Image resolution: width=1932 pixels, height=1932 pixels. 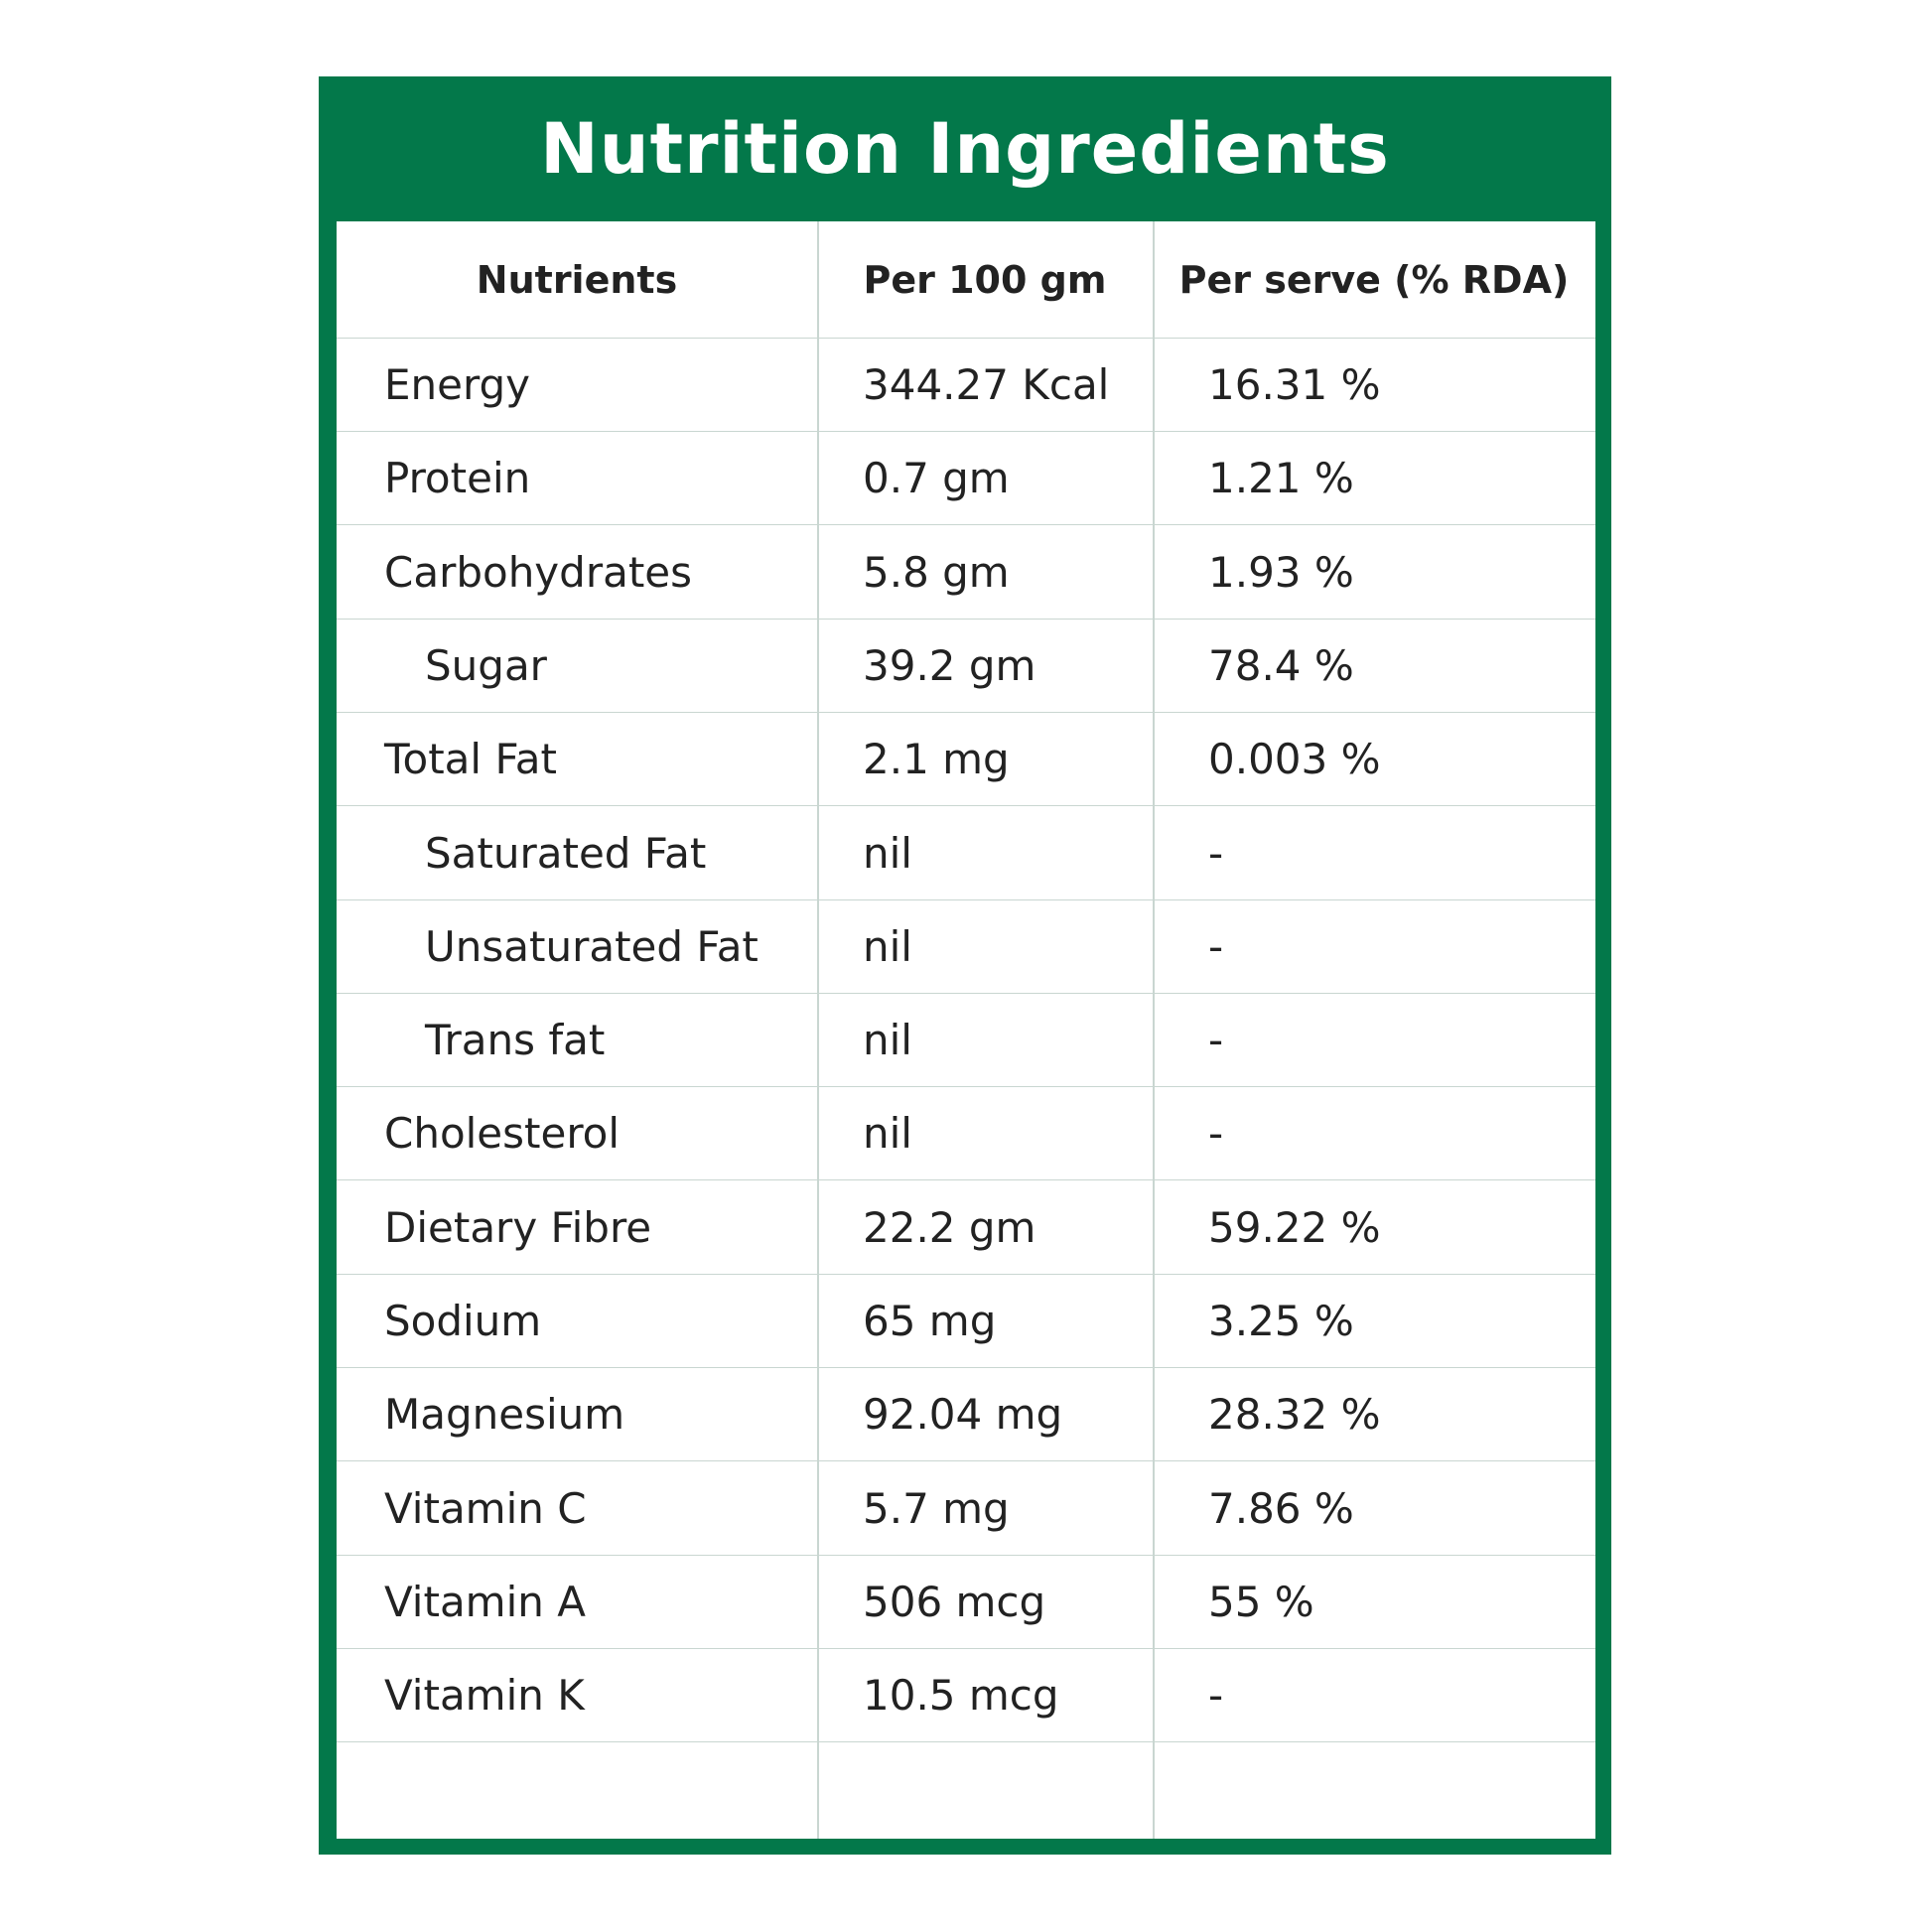 I want to click on per-100gm-value: 5.8 gm, so click(x=937, y=572).